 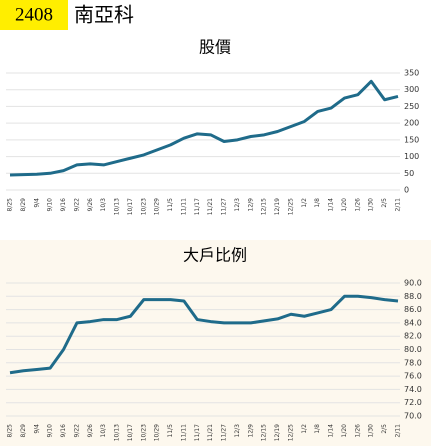 What do you see at coordinates (413, 322) in the screenshot?
I see `y-tick-label: 84.0` at bounding box center [413, 322].